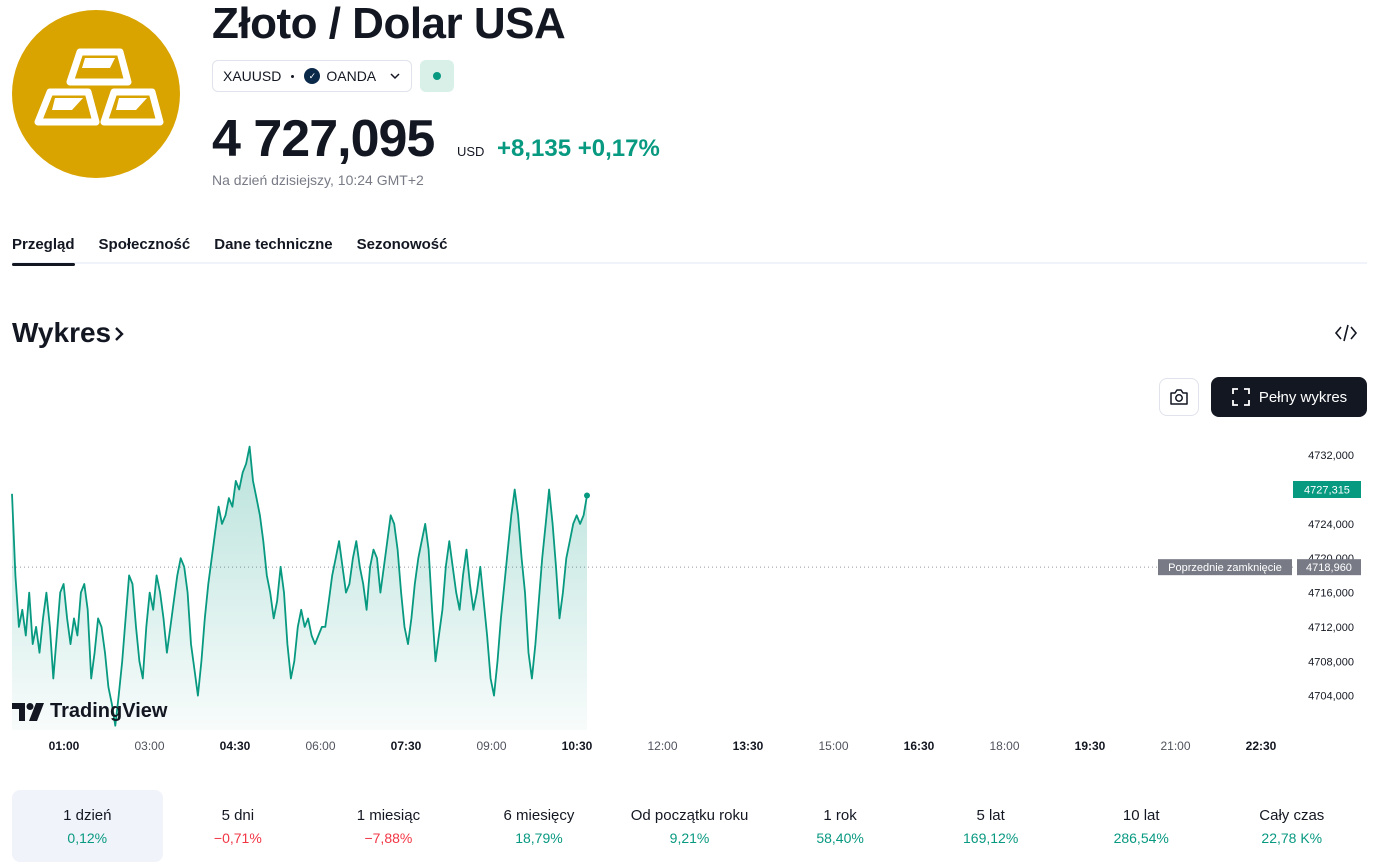 The width and height of the screenshot is (1381, 866). What do you see at coordinates (534, 148) in the screenshot?
I see `change-absolute: +8,135` at bounding box center [534, 148].